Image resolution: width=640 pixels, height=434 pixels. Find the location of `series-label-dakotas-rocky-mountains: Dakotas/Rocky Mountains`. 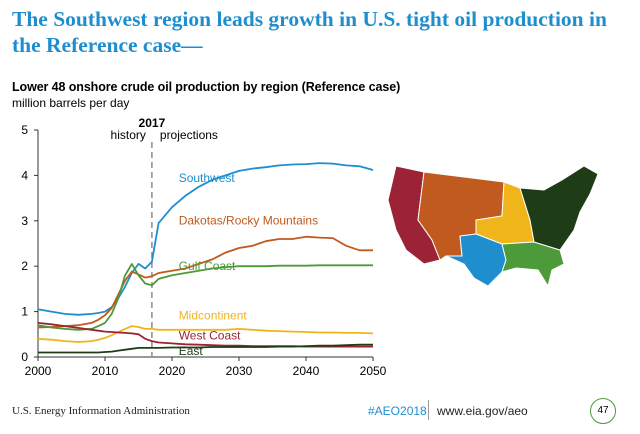

series-label-dakotas-rocky-mountains: Dakotas/Rocky Mountains is located at coordinates (248, 220).